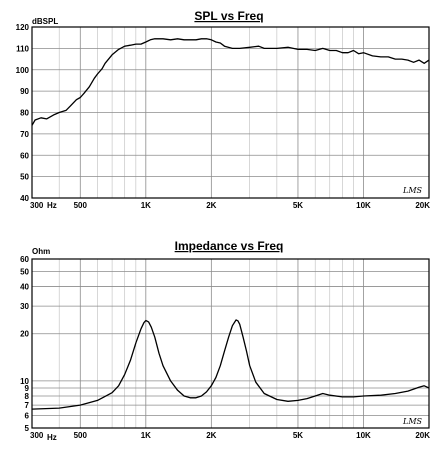  I want to click on y-tick-label: 6, so click(27, 416).